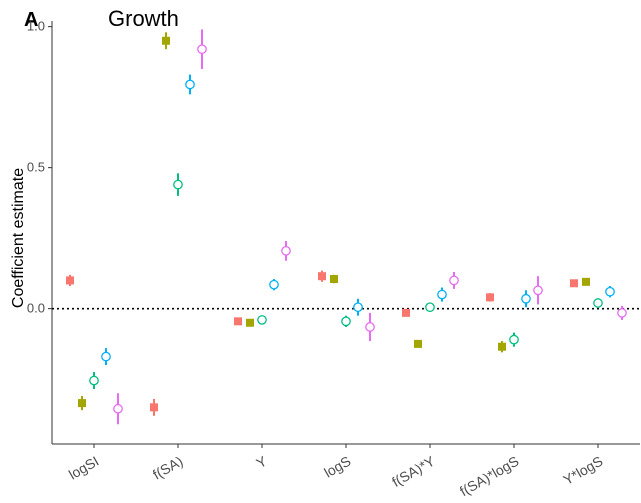 The image size is (641, 503). I want to click on panel-letter: A, so click(31, 20).